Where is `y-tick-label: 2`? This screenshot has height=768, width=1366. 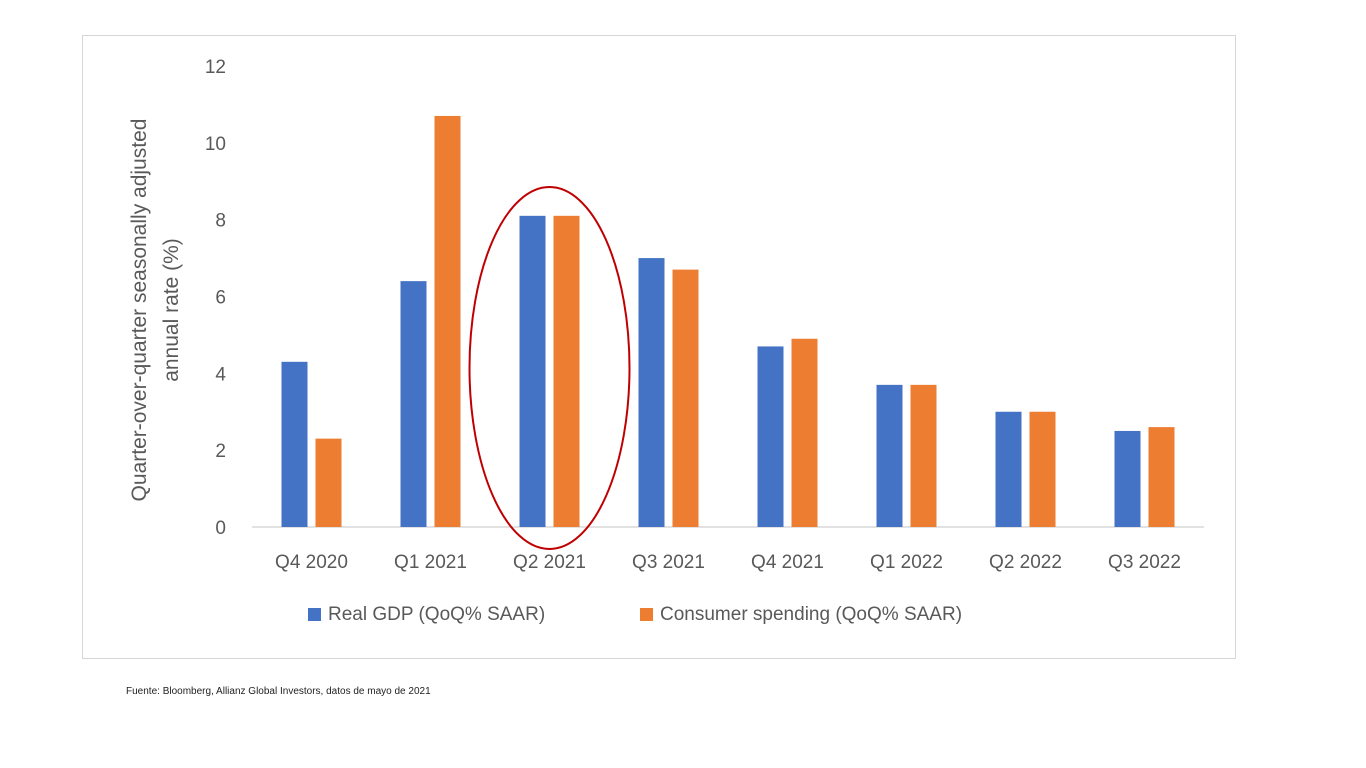
y-tick-label: 2 is located at coordinates (220, 451).